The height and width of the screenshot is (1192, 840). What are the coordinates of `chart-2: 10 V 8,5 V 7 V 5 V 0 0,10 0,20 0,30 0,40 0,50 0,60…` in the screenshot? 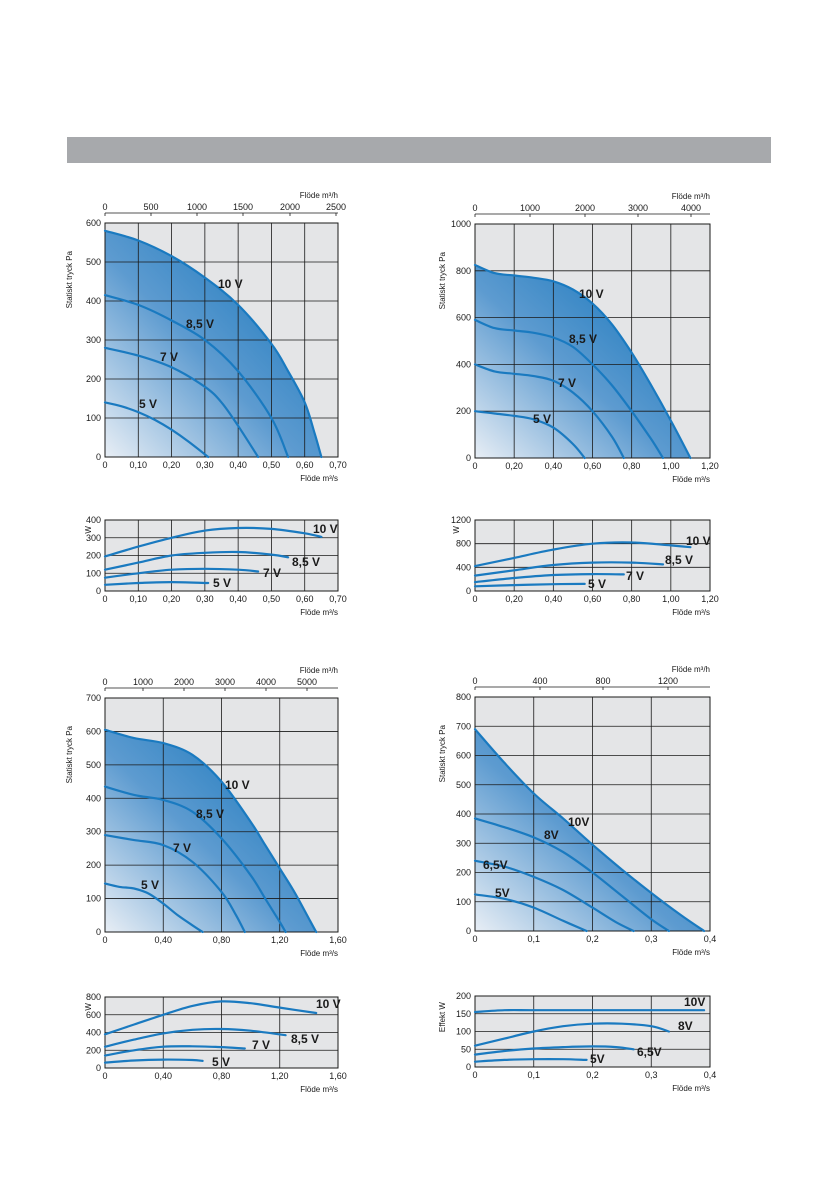 It's located at (215, 566).